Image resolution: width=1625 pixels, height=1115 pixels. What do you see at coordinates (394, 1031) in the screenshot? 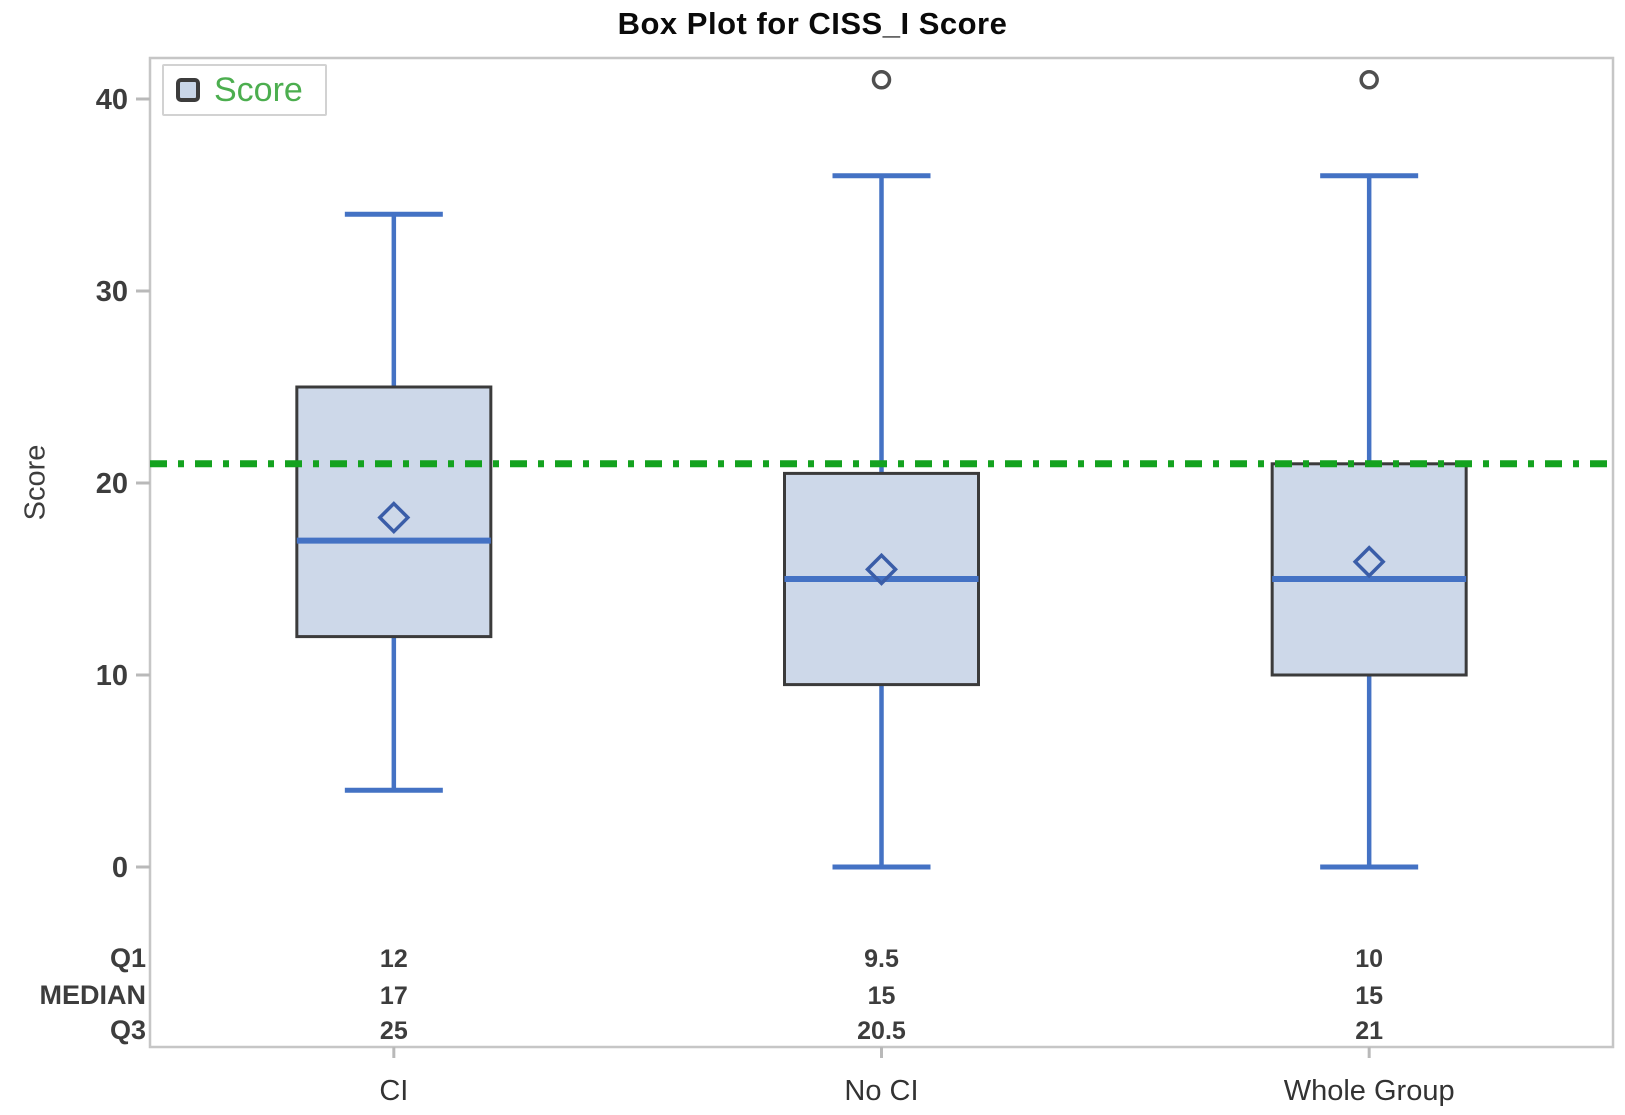
I see `stat-value: 25` at bounding box center [394, 1031].